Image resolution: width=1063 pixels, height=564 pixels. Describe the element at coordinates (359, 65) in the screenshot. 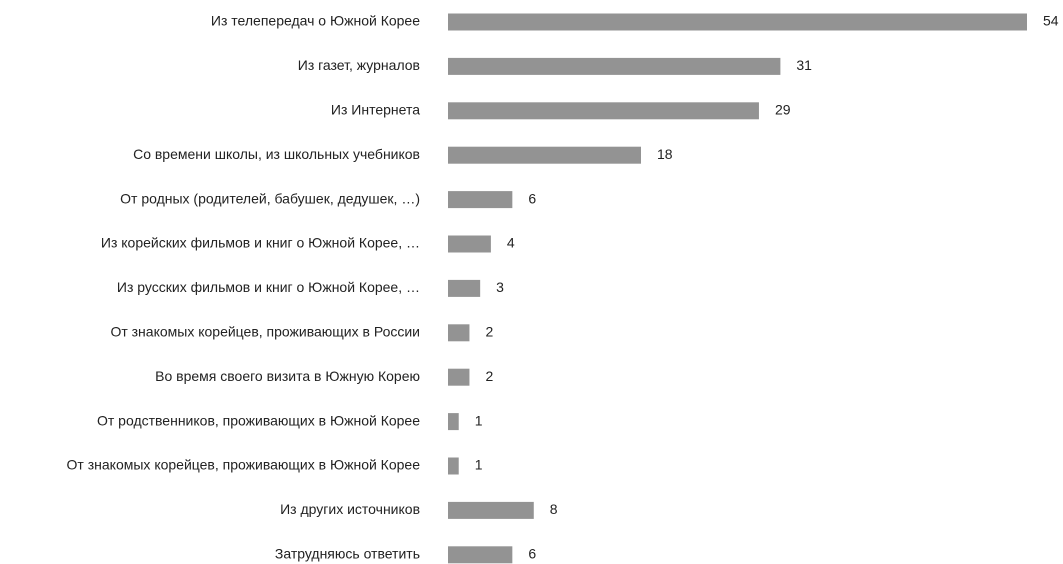

I see `category-label: Из газет, журналов` at that location.